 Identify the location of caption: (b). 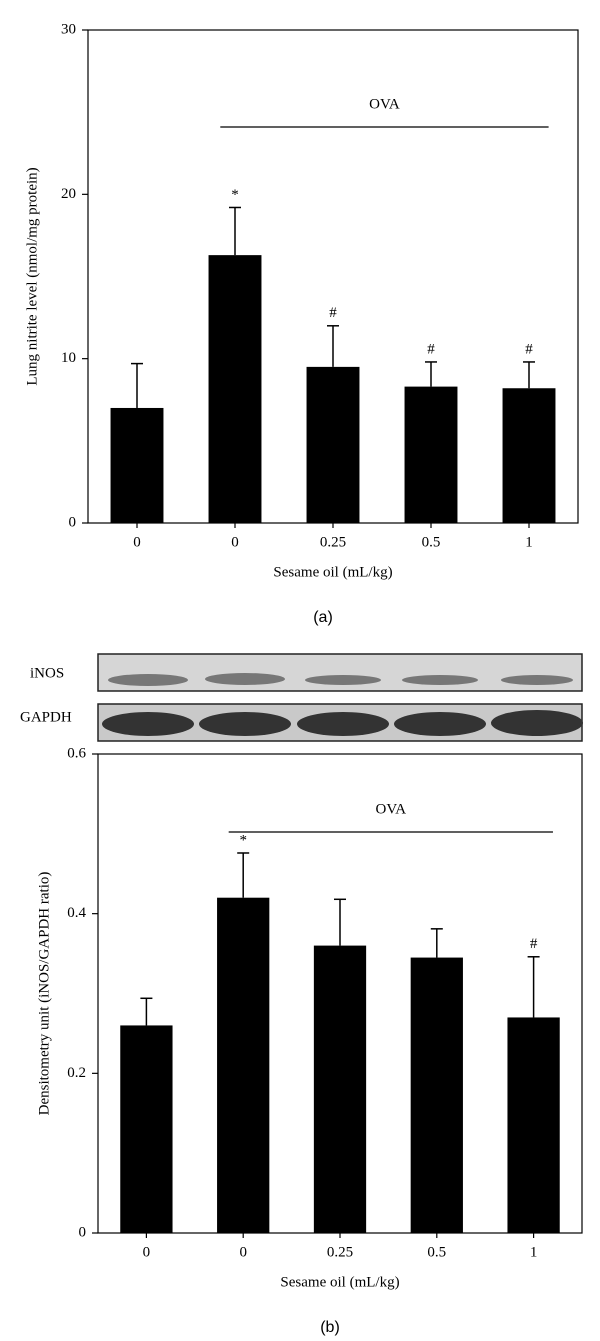
(330, 1327).